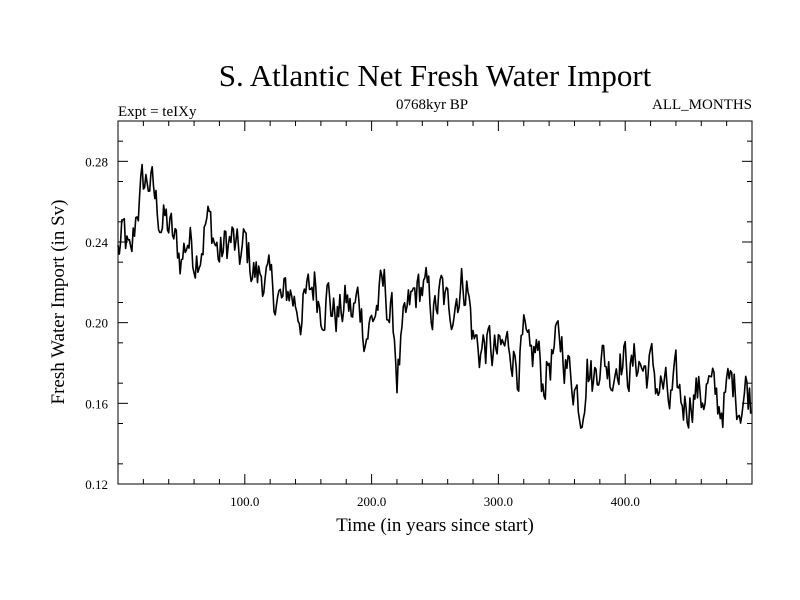 The image size is (800, 600). What do you see at coordinates (371, 501) in the screenshot?
I see `x-tick-label: 200.0` at bounding box center [371, 501].